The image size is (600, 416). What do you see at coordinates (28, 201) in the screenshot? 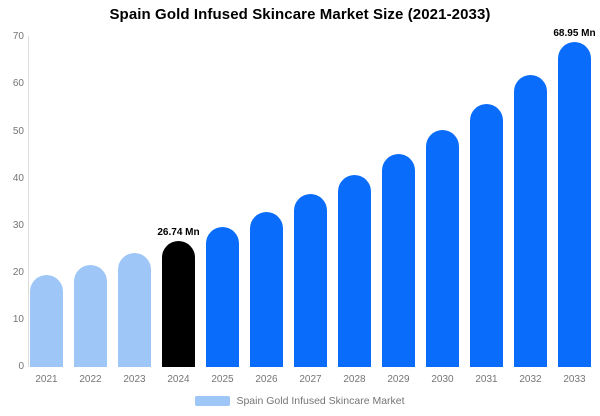
I see `y-axis-line` at bounding box center [28, 201].